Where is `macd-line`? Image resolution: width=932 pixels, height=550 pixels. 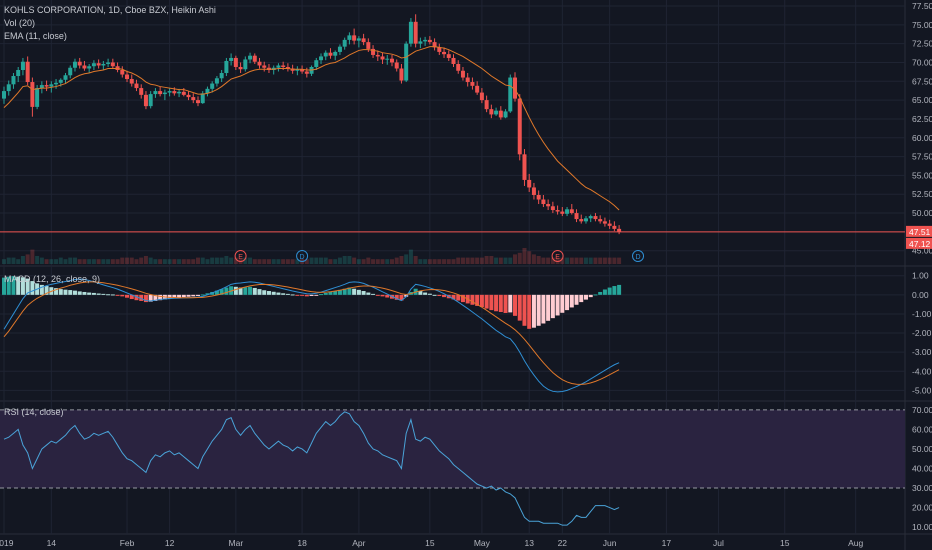
macd-line is located at coordinates (311, 335).